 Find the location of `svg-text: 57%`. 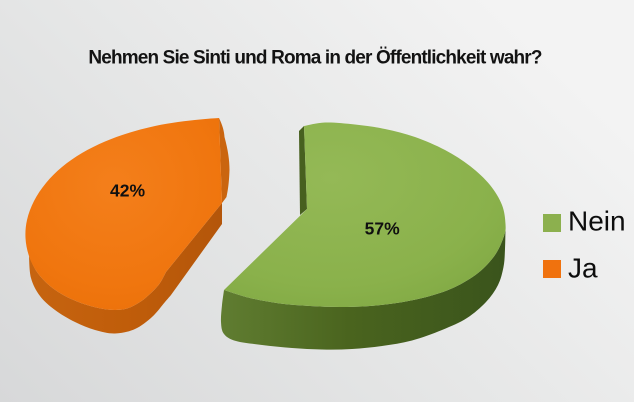

svg-text: 57% is located at coordinates (382, 229).